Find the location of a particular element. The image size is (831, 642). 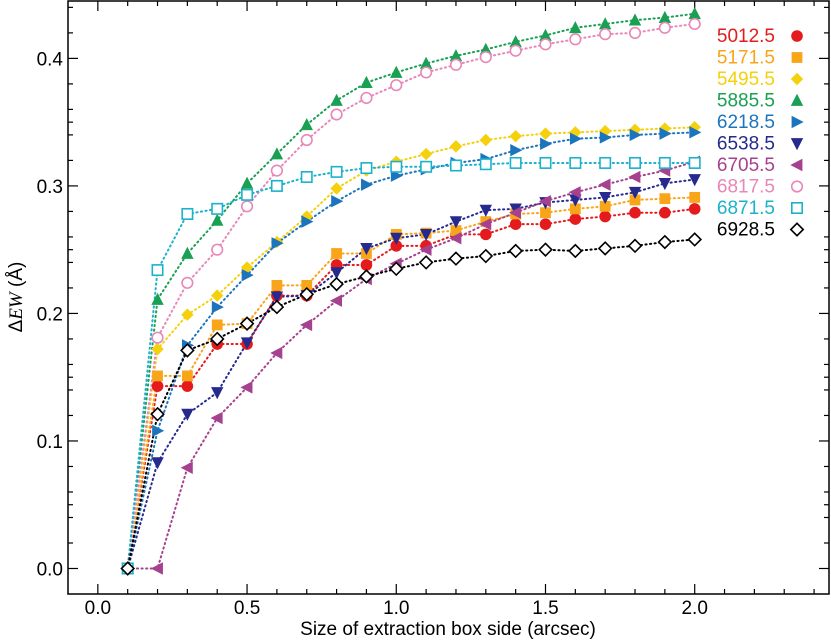

y-tick-label: 0.2 is located at coordinates (50, 314).